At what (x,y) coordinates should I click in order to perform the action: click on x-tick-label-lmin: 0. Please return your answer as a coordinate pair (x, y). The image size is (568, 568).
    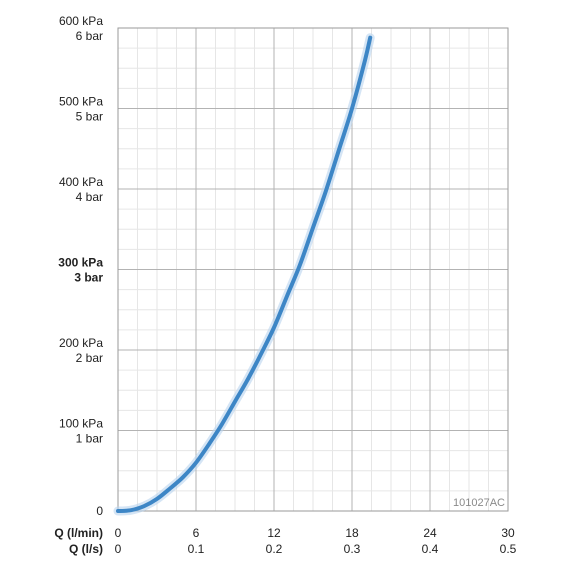
    Looking at the image, I should click on (118, 533).